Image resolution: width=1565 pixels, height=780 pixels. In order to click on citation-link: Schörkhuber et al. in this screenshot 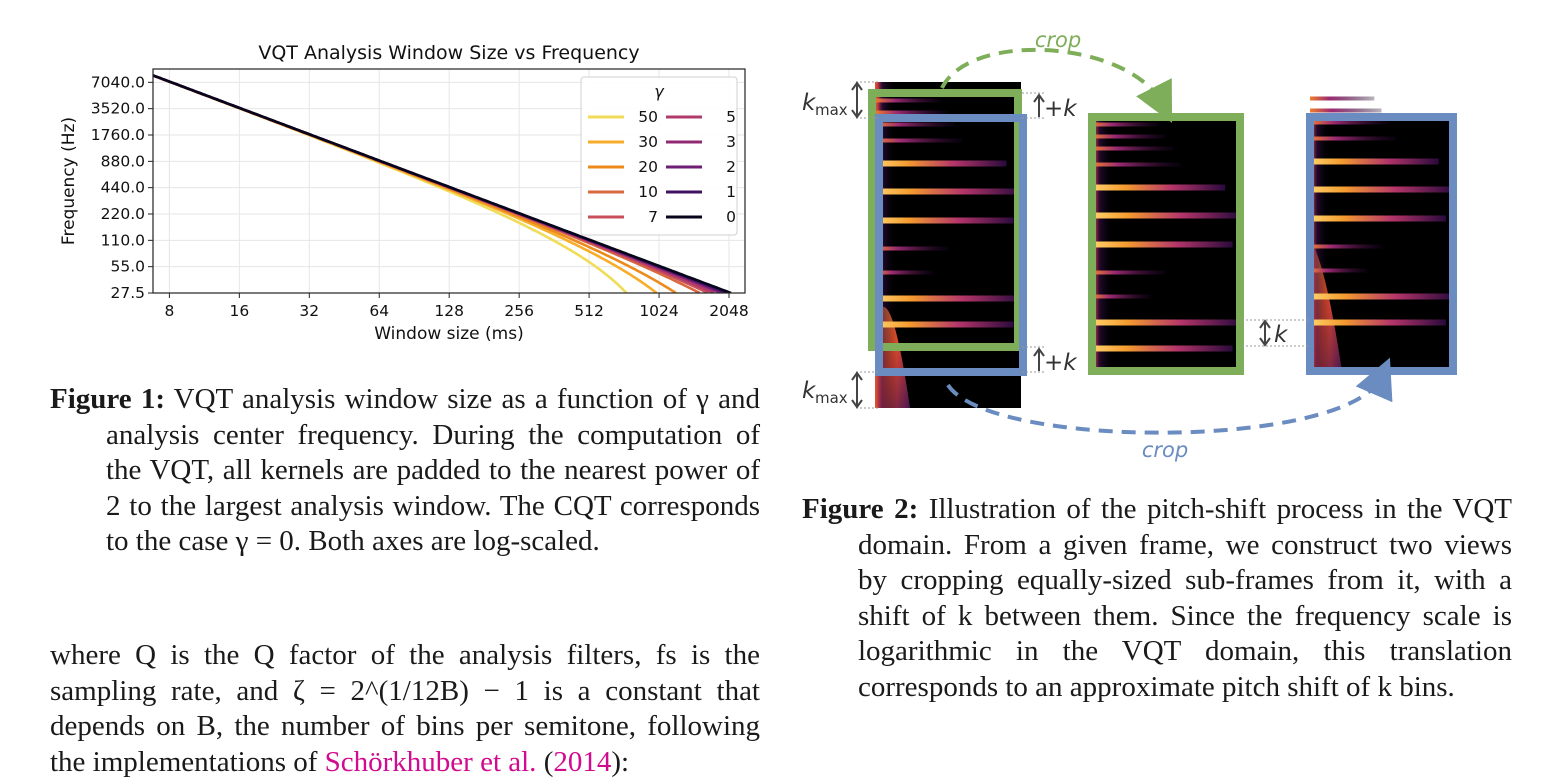, I will do `click(430, 761)`.